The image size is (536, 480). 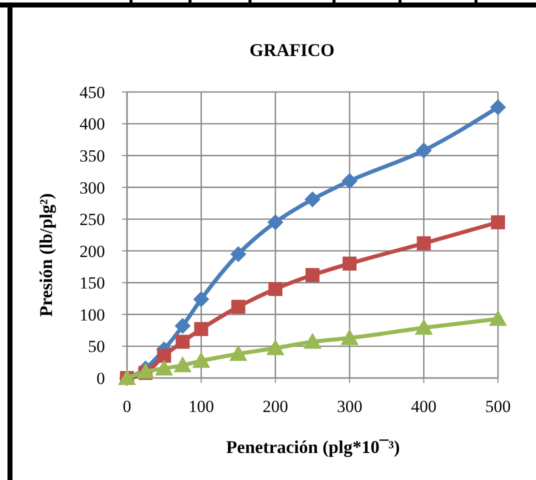 What do you see at coordinates (92, 156) in the screenshot?
I see `y-tick-label: 350` at bounding box center [92, 156].